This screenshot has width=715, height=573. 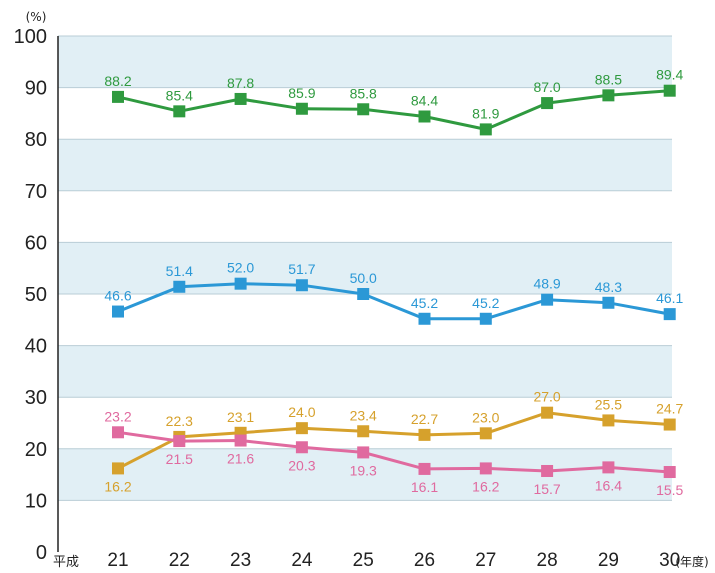 What do you see at coordinates (117, 296) in the screenshot?
I see `data-label: 46.6` at bounding box center [117, 296].